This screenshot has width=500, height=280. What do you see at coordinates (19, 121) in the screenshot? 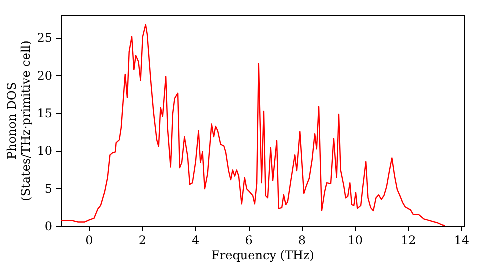
I see `y-axis-title: Phonon DOS (States/THz·primitive cell)` at bounding box center [19, 121].